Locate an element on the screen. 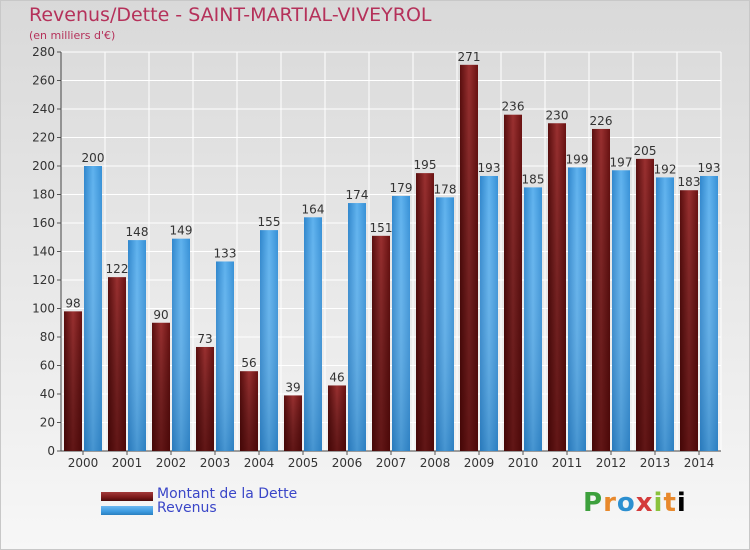  x-tick-label: 2014 is located at coordinates (699, 463).